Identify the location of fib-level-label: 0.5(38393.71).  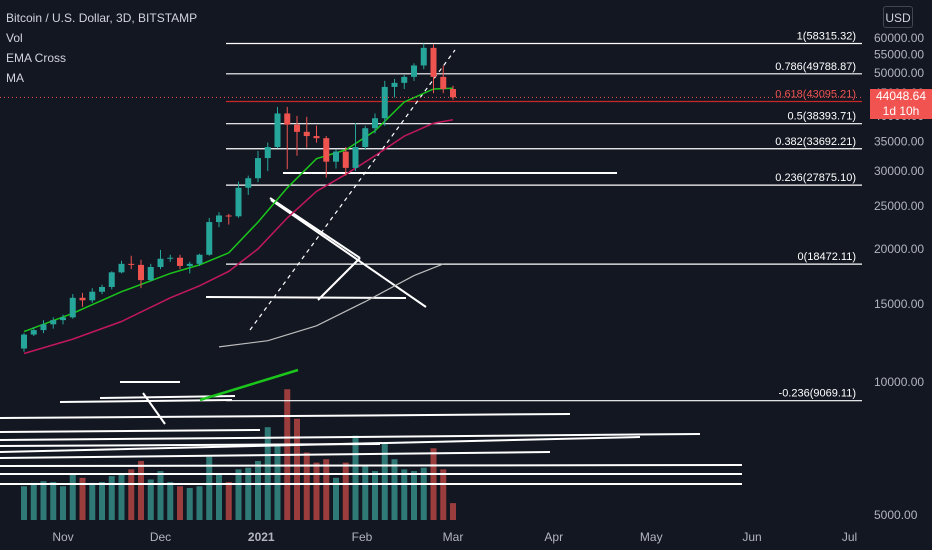
(822, 117).